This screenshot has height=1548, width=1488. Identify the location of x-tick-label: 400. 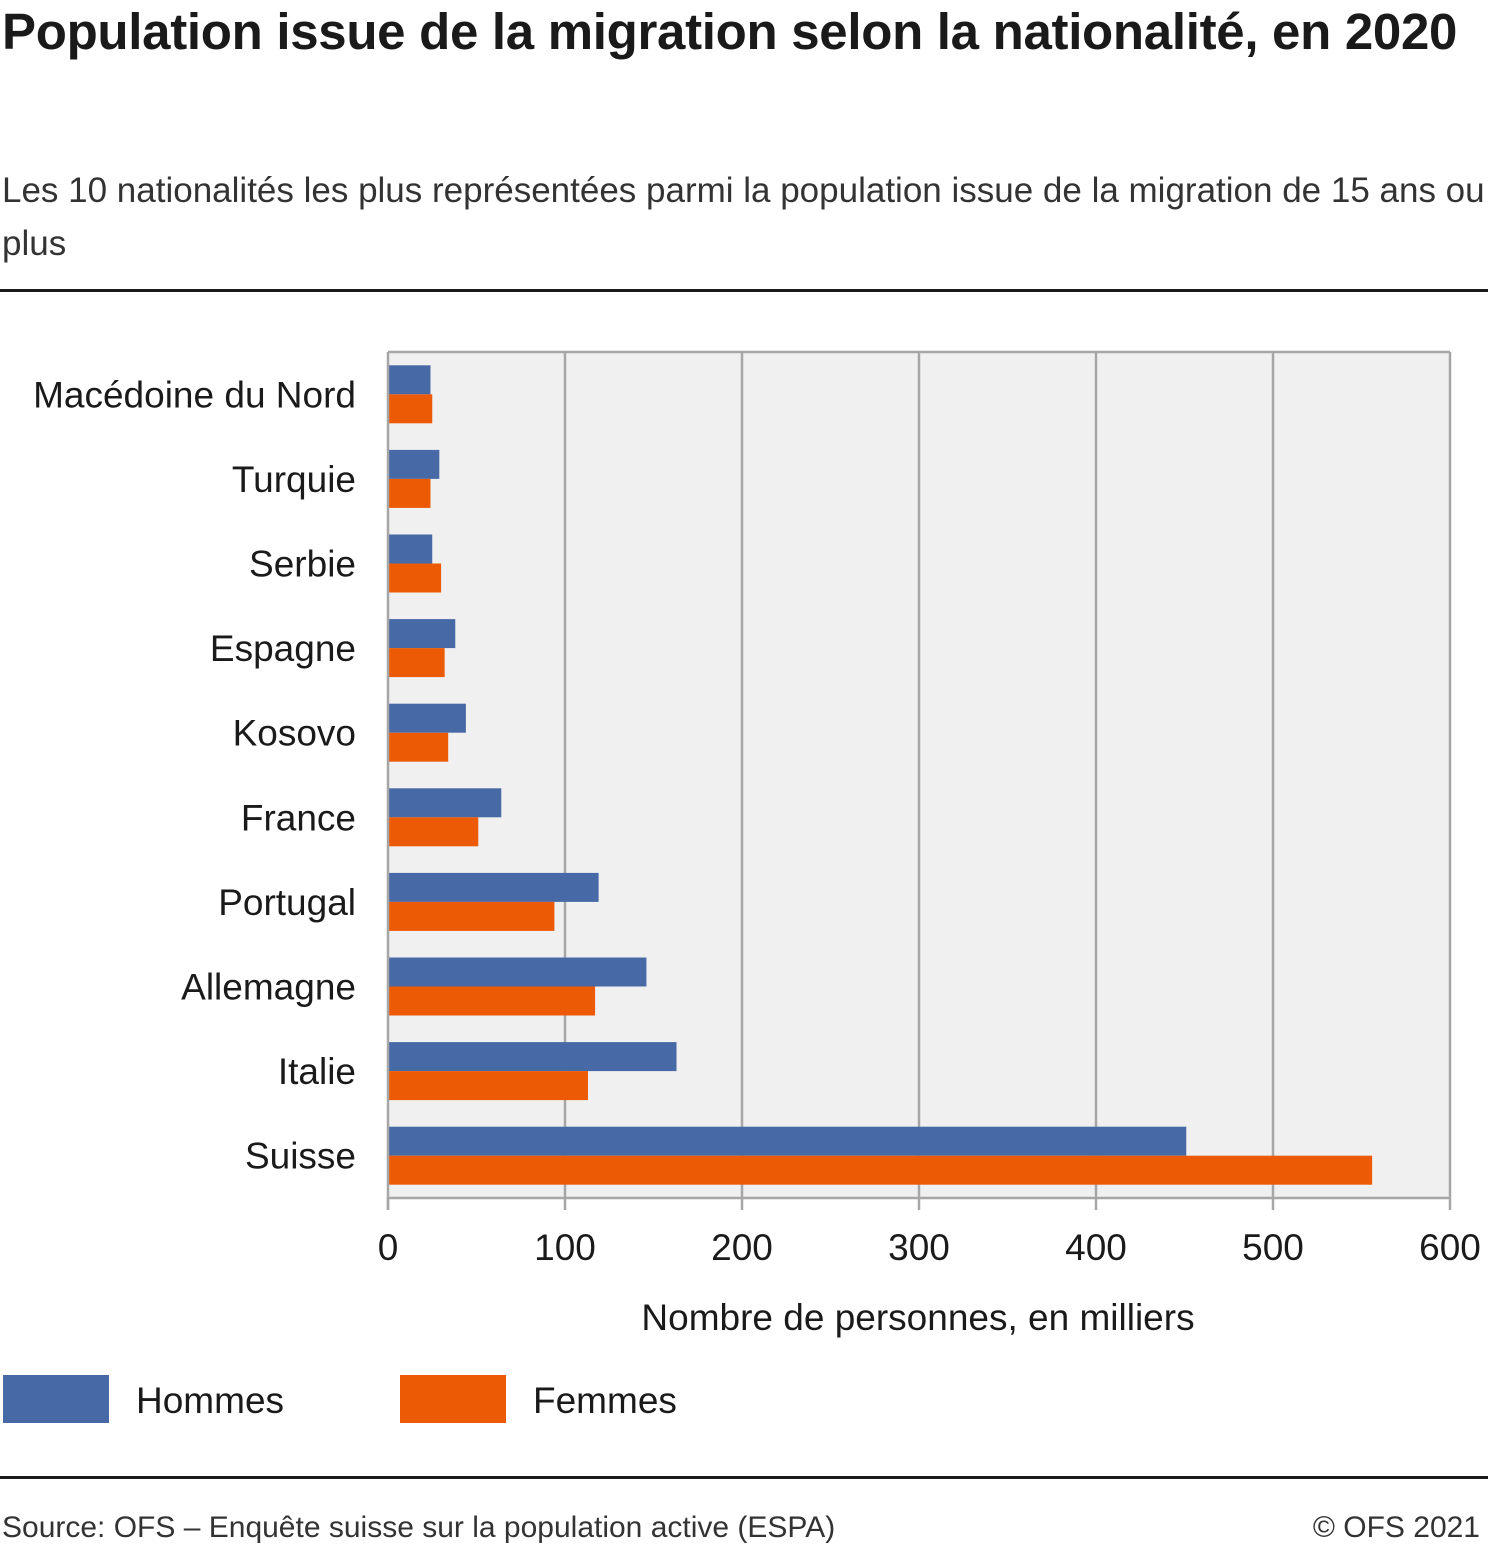
(1096, 1247).